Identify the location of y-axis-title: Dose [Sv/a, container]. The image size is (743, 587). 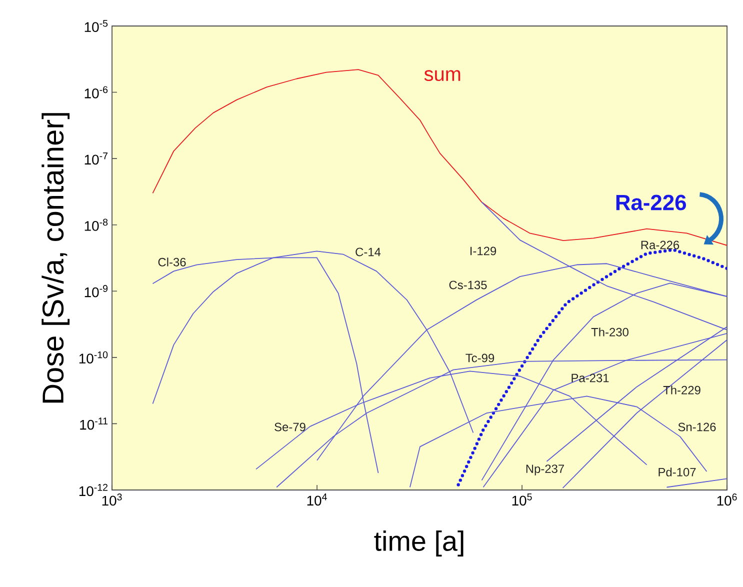
(56, 258).